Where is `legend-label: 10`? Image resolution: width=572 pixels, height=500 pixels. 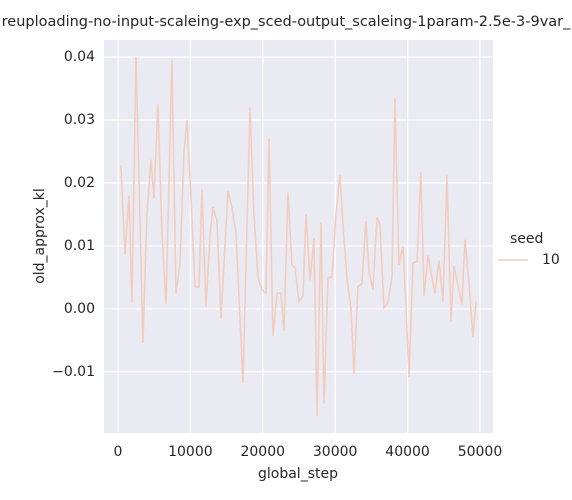 legend-label: 10 is located at coordinates (551, 260).